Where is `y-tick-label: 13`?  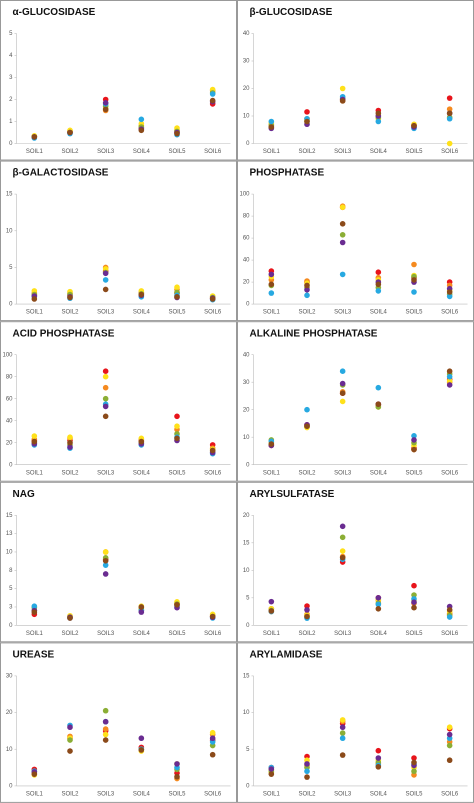
y-tick-label: 13 is located at coordinates (9, 534).